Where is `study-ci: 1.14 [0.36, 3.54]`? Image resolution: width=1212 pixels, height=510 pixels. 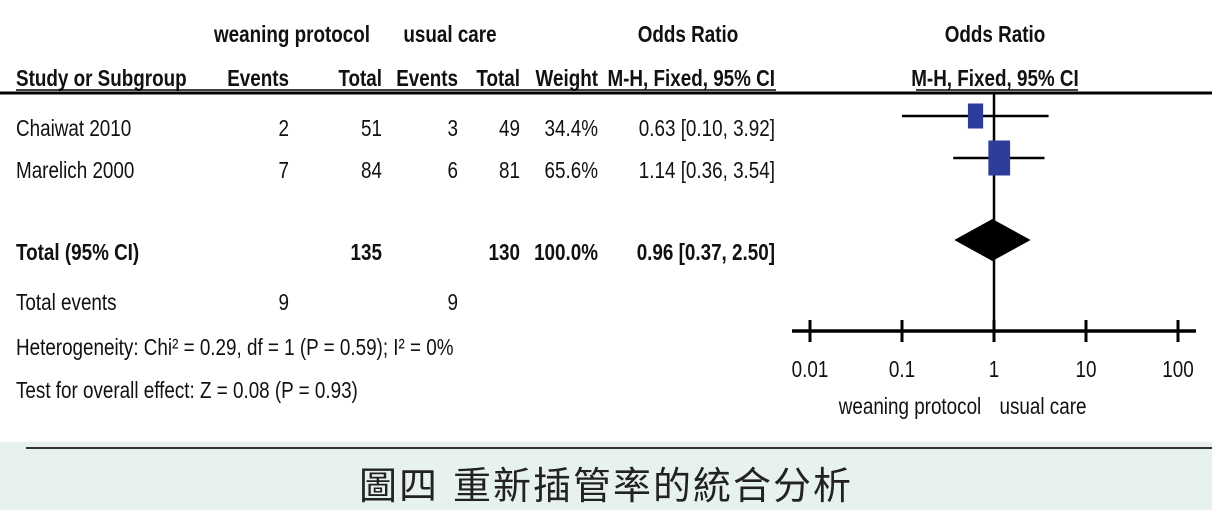
study-ci: 1.14 [0.36, 3.54] is located at coordinates (707, 170).